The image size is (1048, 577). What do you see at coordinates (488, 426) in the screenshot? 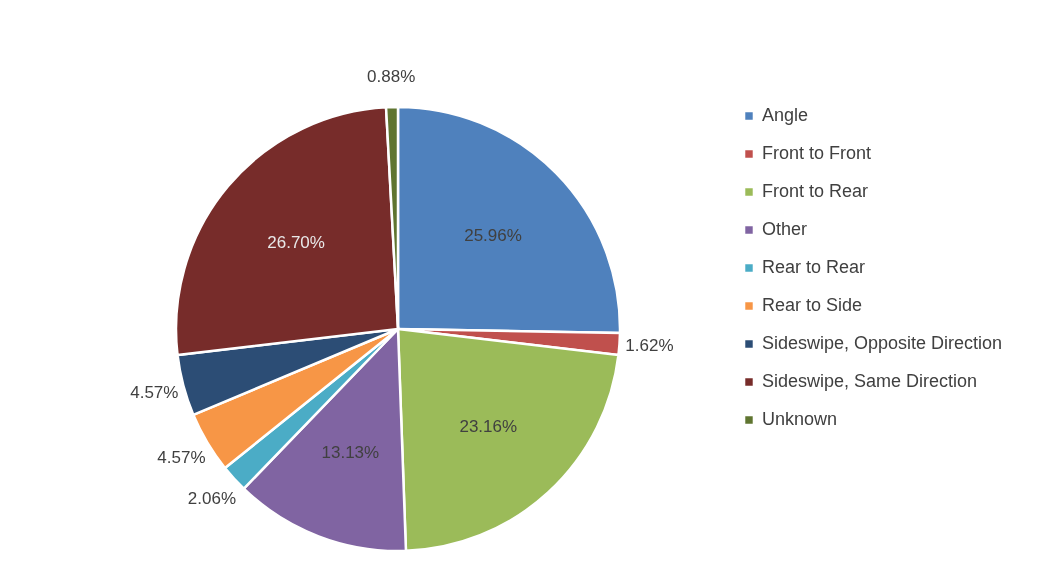
I see `data-label: 23.16%` at bounding box center [488, 426].